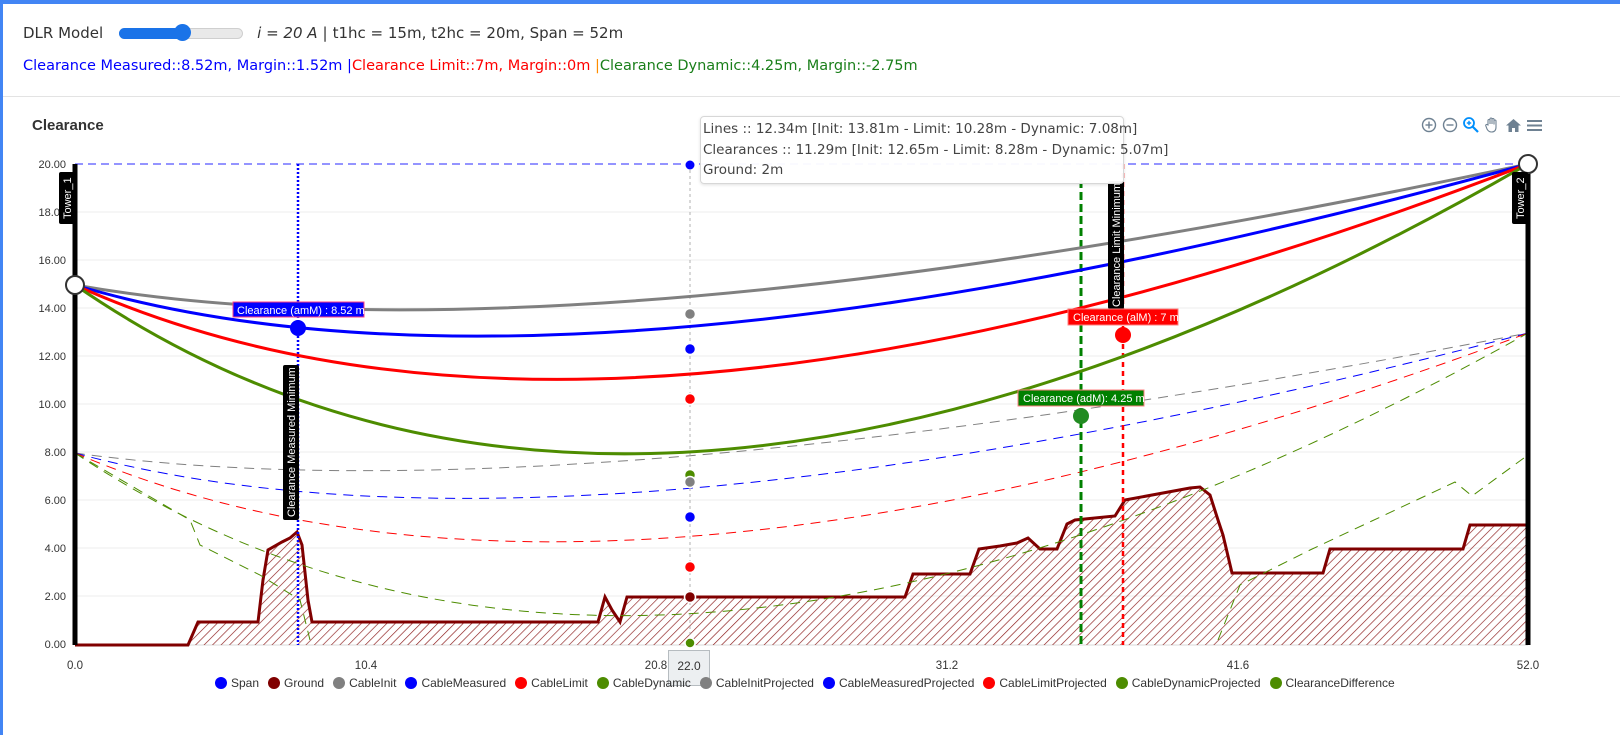 The height and width of the screenshot is (735, 1620). What do you see at coordinates (1450, 125) in the screenshot?
I see `zoom-out-icon` at bounding box center [1450, 125].